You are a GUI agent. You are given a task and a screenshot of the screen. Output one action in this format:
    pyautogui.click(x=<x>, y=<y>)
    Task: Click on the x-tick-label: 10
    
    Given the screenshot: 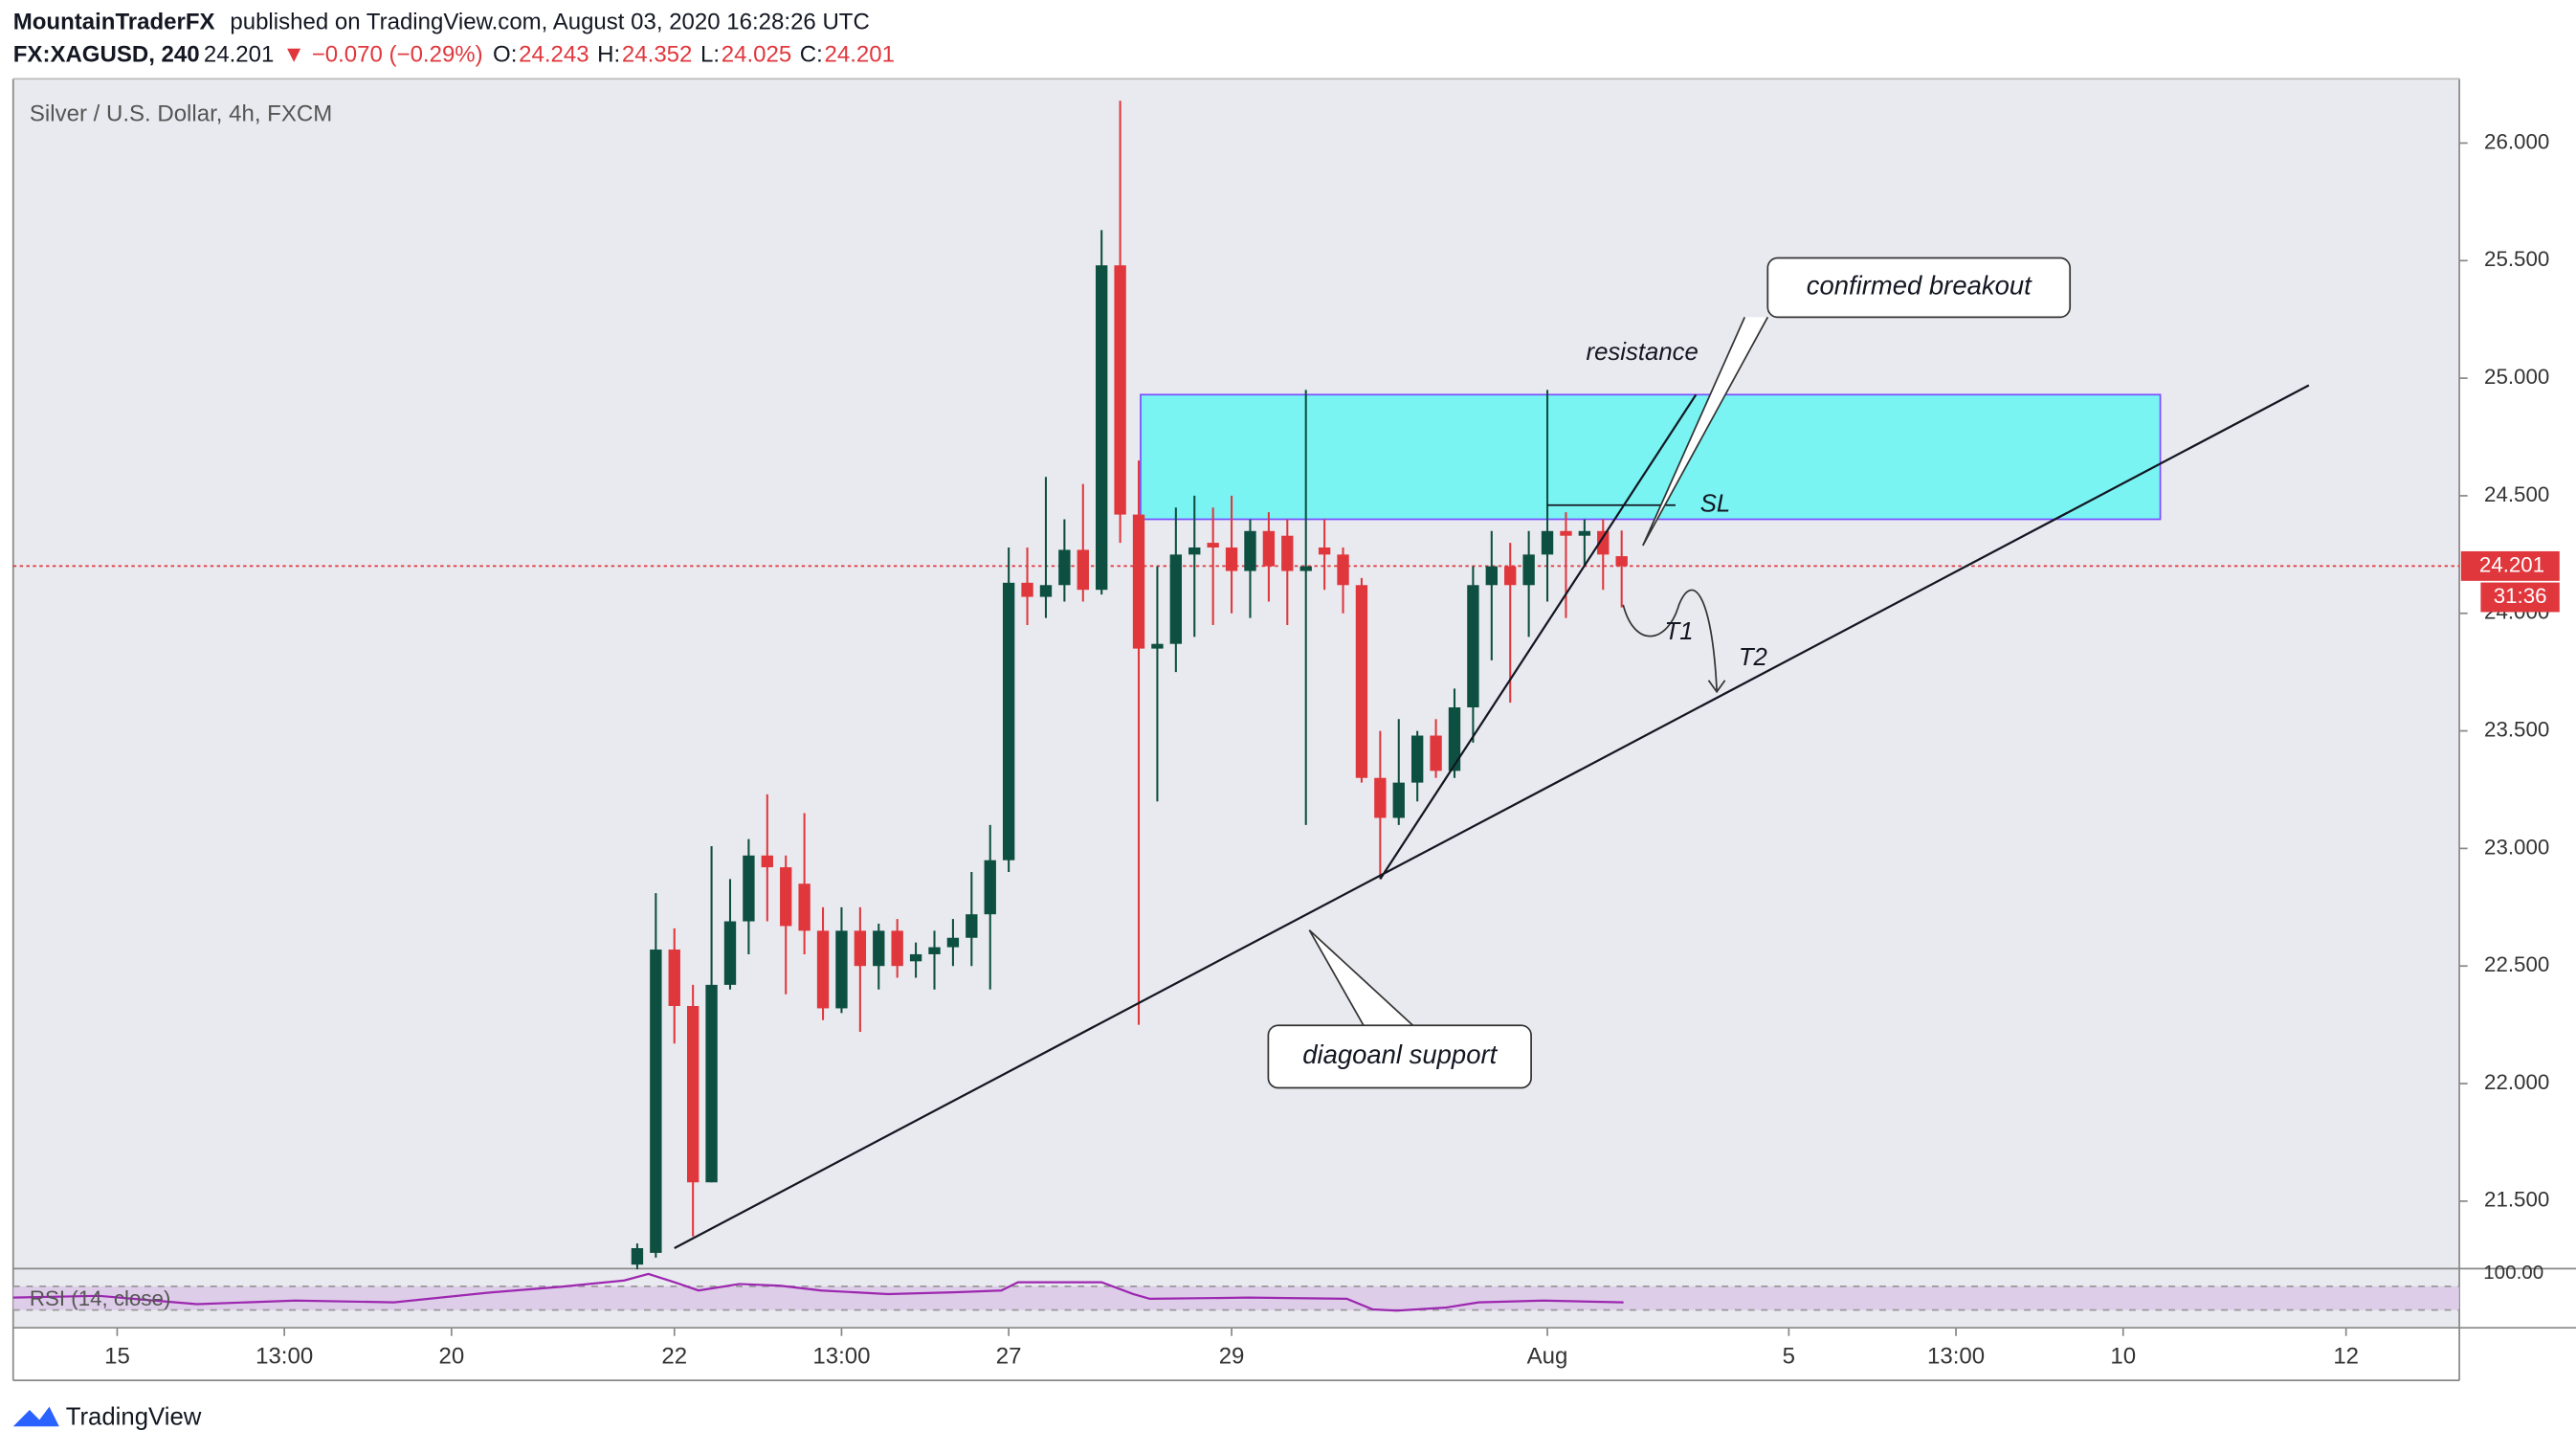 What is the action you would take?
    pyautogui.click(x=2123, y=1356)
    